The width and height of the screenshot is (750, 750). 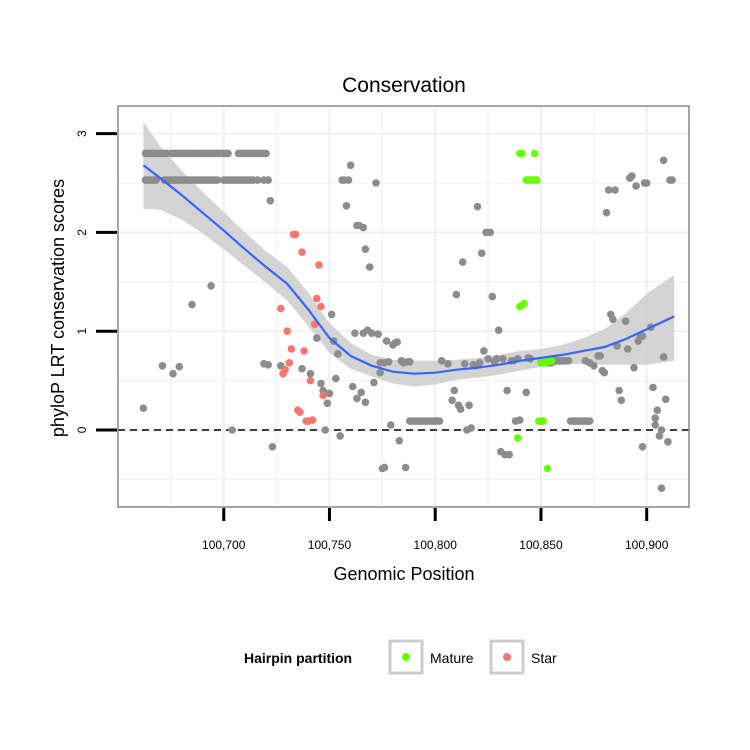 I want to click on legend-label-mature: Mature, so click(x=452, y=658).